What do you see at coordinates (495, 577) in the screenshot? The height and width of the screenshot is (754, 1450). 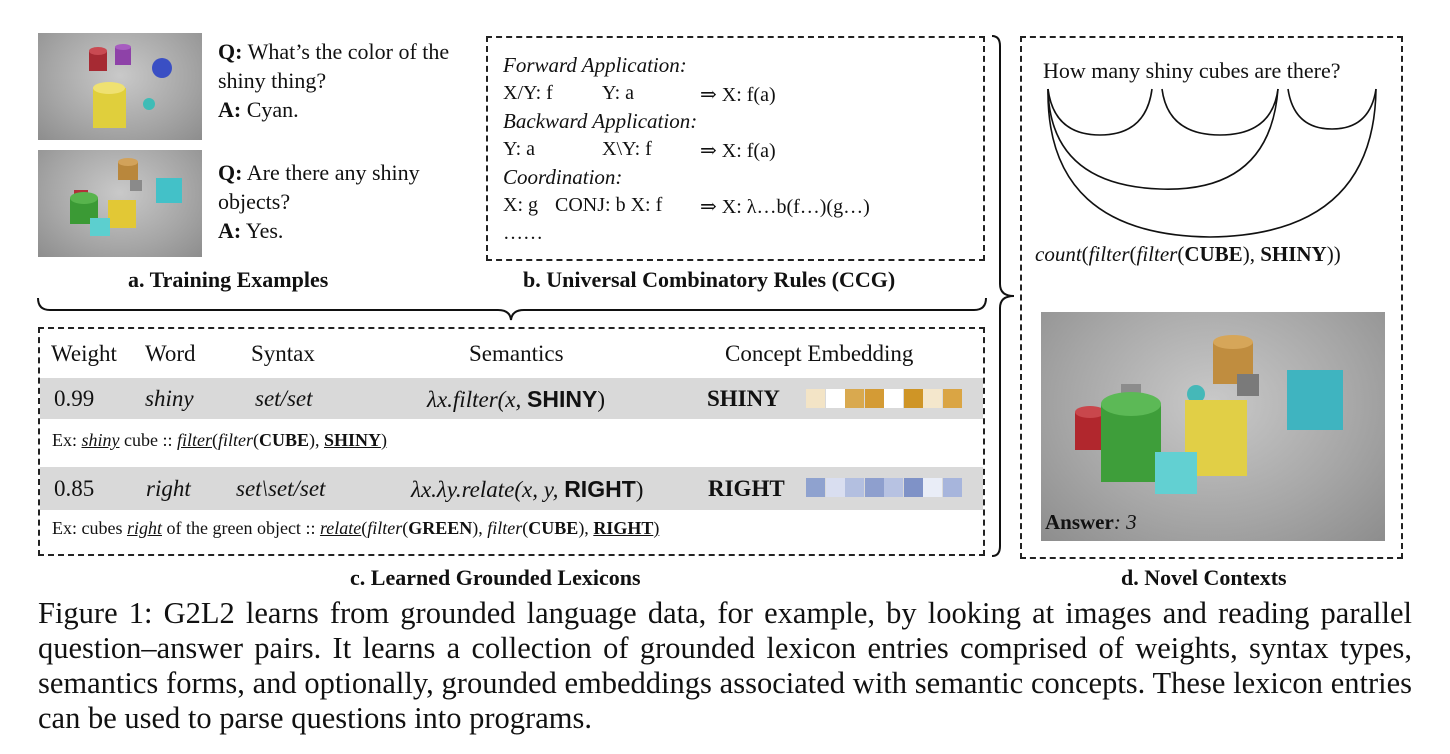 I see `lexicon-caption: c. Learned Grounded Lexicons` at bounding box center [495, 577].